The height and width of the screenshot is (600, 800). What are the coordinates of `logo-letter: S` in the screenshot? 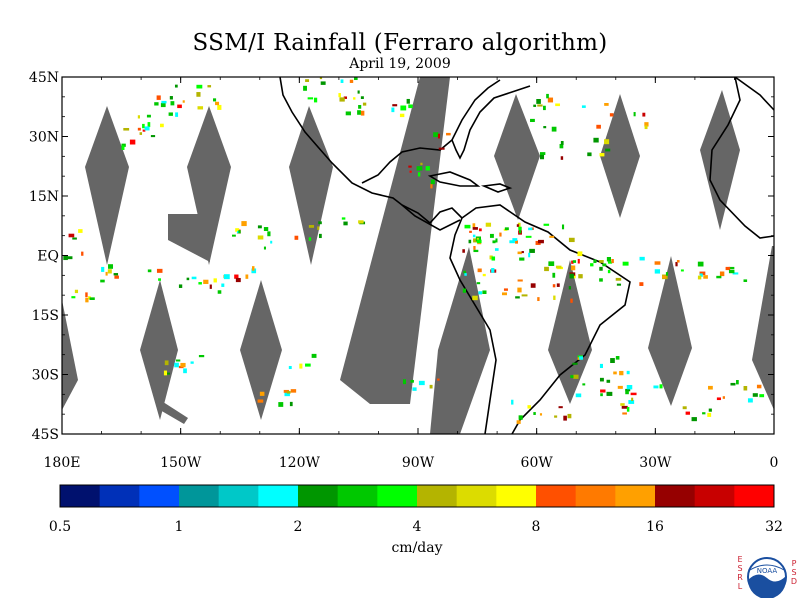 It's located at (794, 572).